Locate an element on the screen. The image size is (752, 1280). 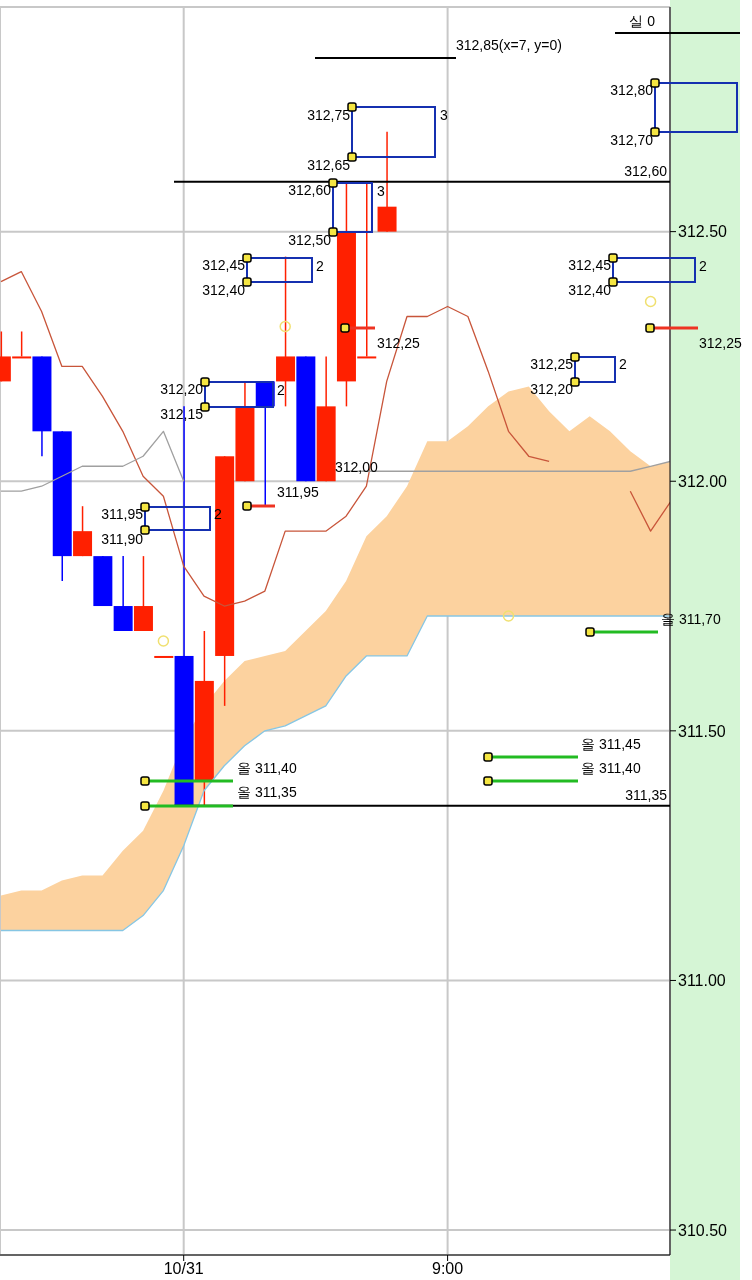
x-tick-label: 10/31 is located at coordinates (183, 1269).